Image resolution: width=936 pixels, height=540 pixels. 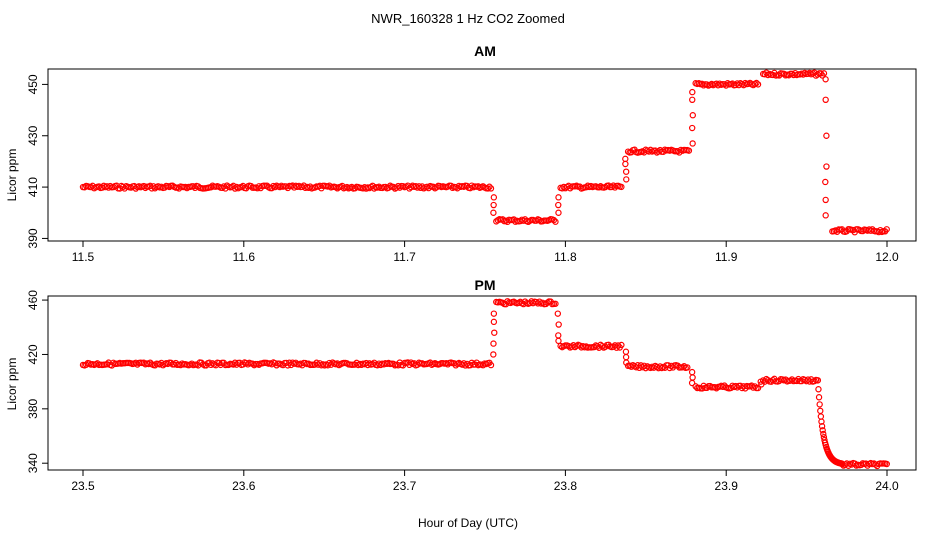 I want to click on am-x-tick-label: 12.0, so click(x=887, y=257).